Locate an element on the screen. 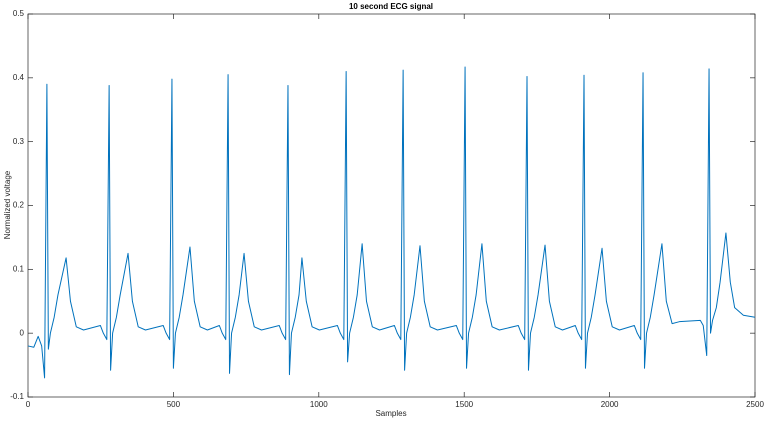 Image resolution: width=768 pixels, height=424 pixels. y-tick-label: -0.1 is located at coordinates (17, 396).